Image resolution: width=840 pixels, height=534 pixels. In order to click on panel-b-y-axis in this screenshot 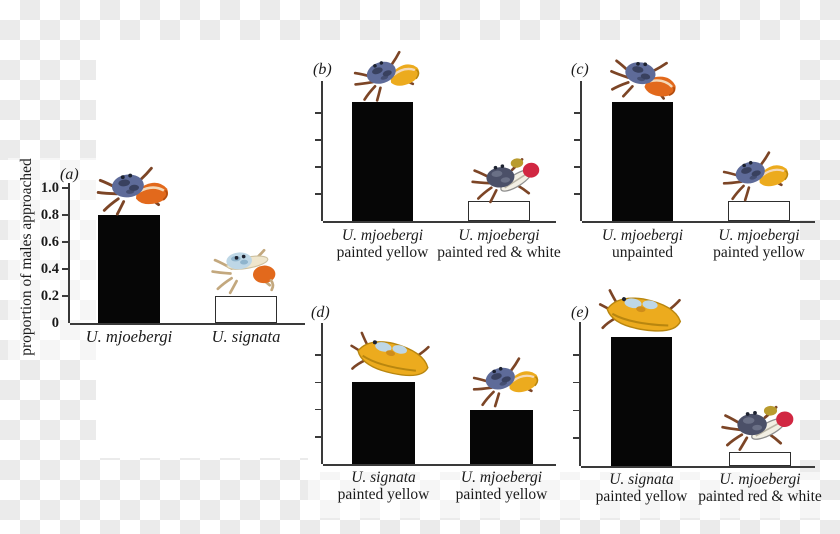, I will do `click(322, 151)`.